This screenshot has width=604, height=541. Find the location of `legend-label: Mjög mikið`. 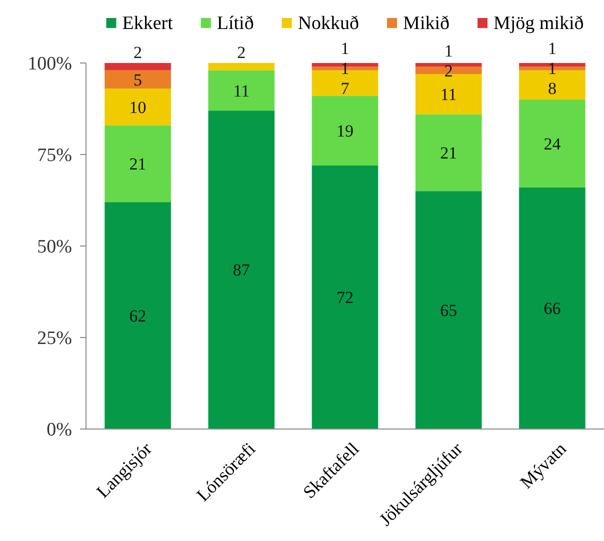

legend-label: Mjög mikið is located at coordinates (539, 23).